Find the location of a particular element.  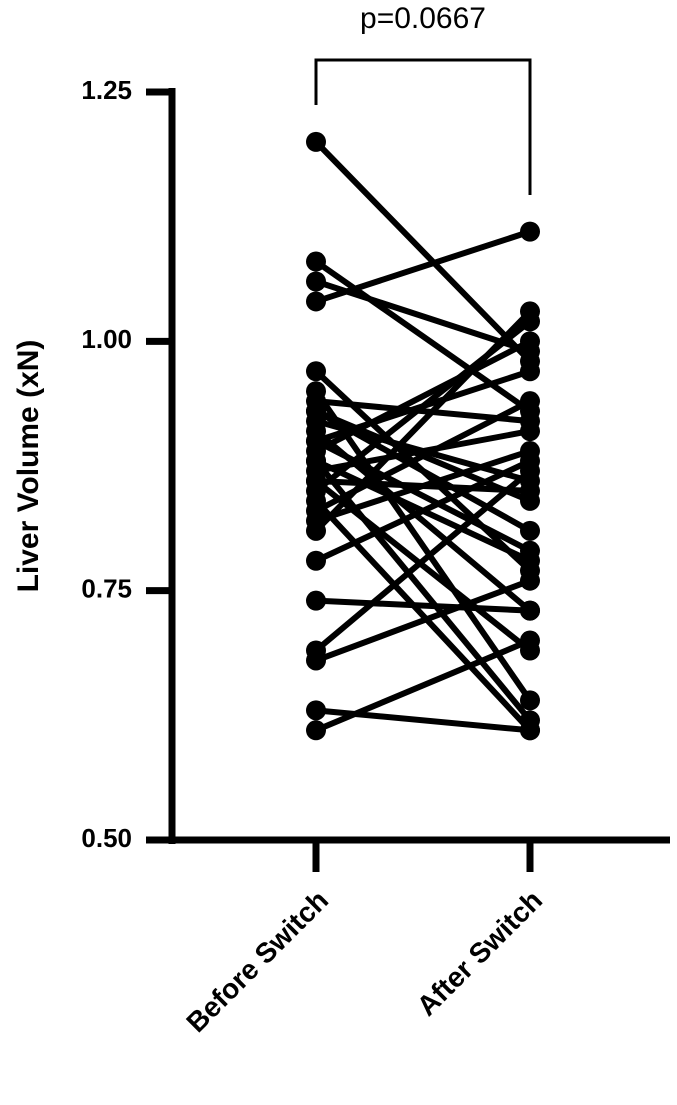

y-tick-label: 1.25 is located at coordinates (106, 90).